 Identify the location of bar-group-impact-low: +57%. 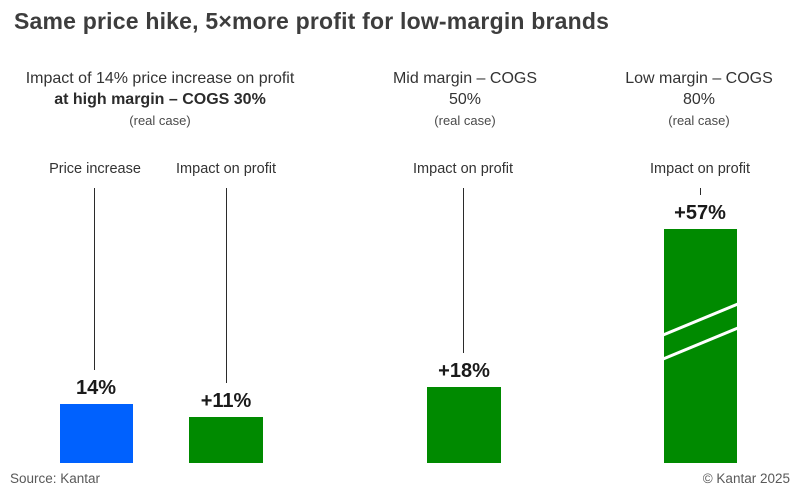
(700, 332).